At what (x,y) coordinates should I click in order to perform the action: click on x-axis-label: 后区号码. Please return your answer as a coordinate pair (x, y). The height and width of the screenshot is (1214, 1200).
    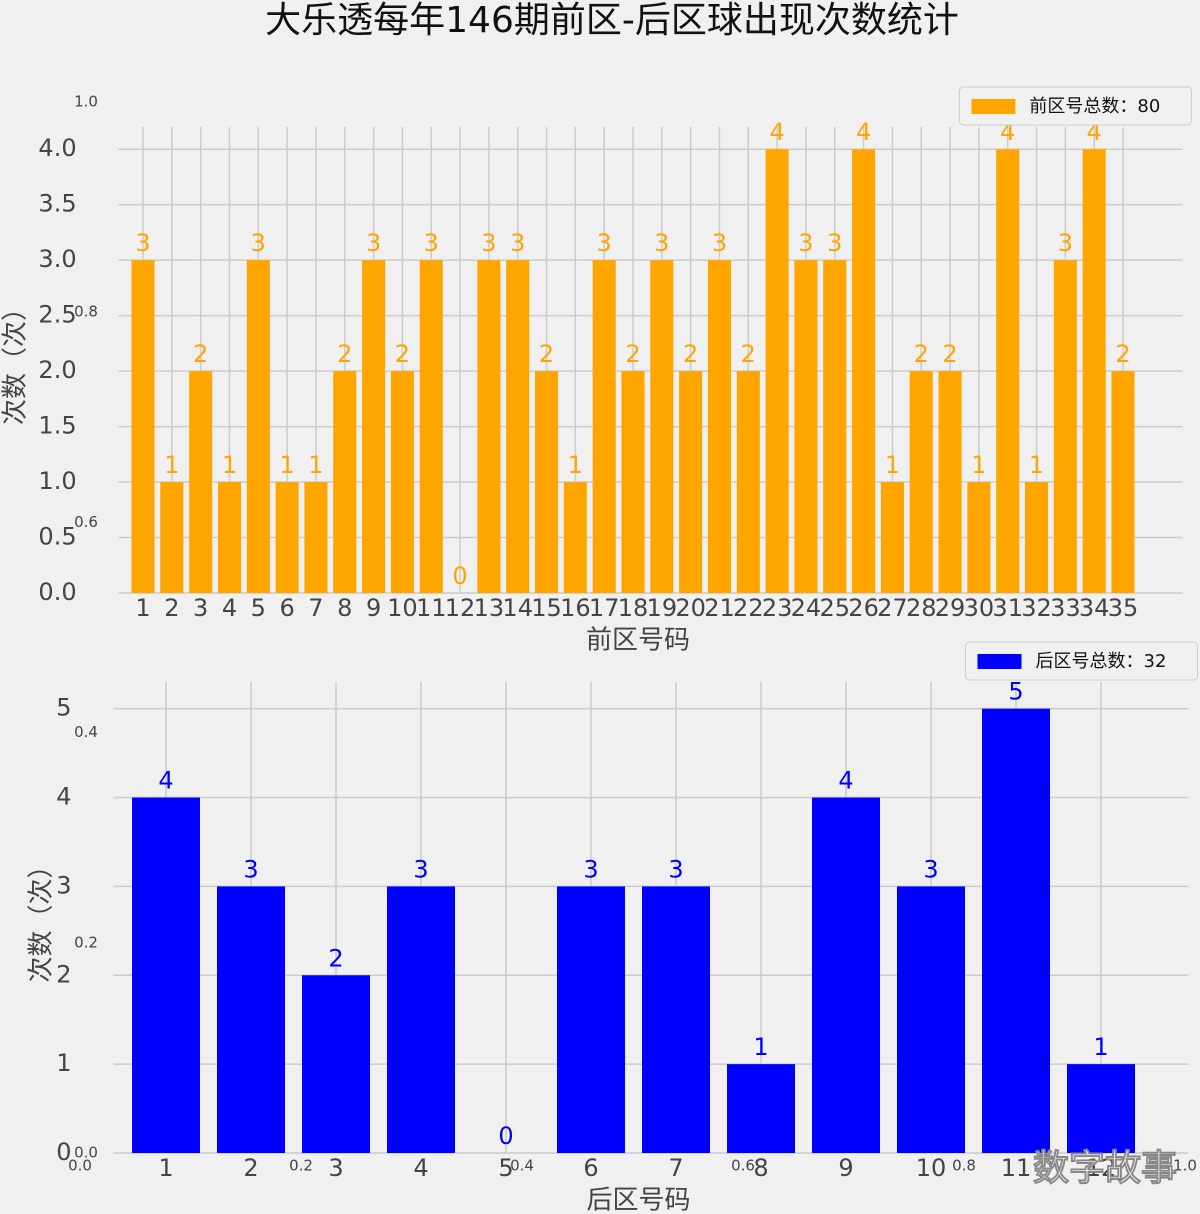
    Looking at the image, I should click on (638, 1200).